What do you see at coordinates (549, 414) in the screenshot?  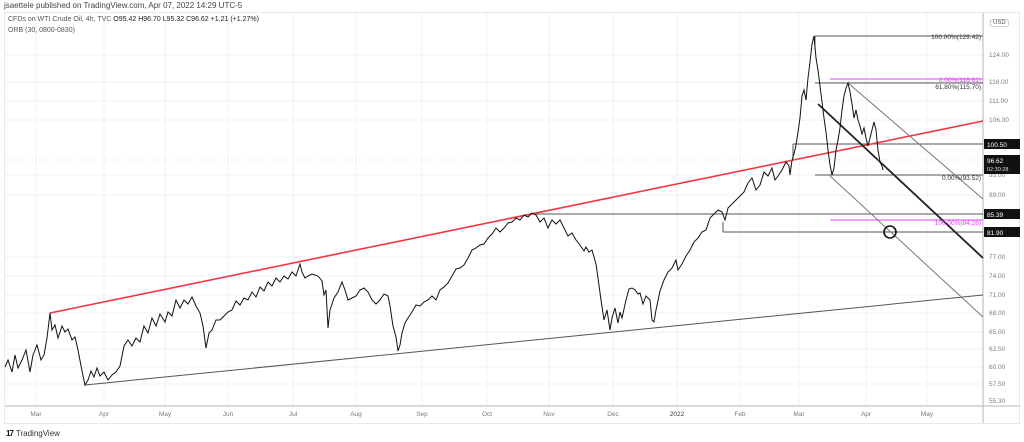 I see `svg-text: Nov` at bounding box center [549, 414].